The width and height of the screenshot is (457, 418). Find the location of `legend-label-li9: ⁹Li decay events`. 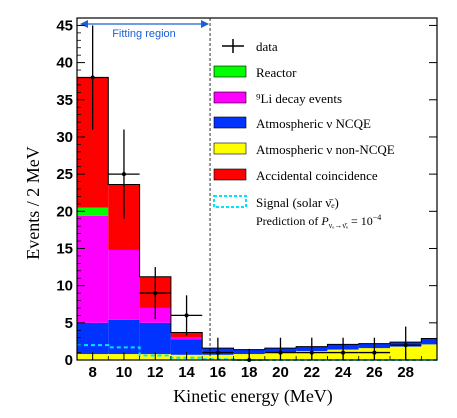

legend-label-li9: ⁹Li decay events is located at coordinates (299, 98).